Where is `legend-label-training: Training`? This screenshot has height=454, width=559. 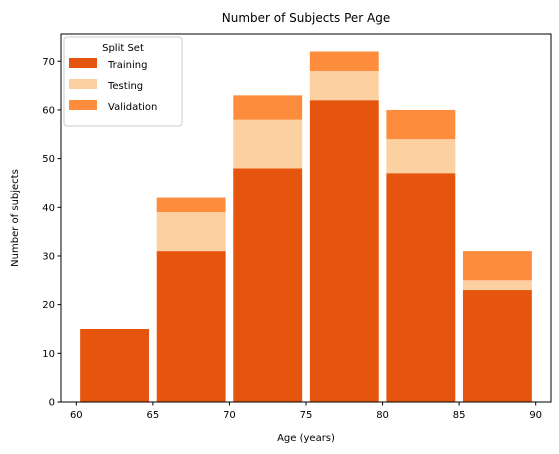
legend-label-training: Training is located at coordinates (127, 65).